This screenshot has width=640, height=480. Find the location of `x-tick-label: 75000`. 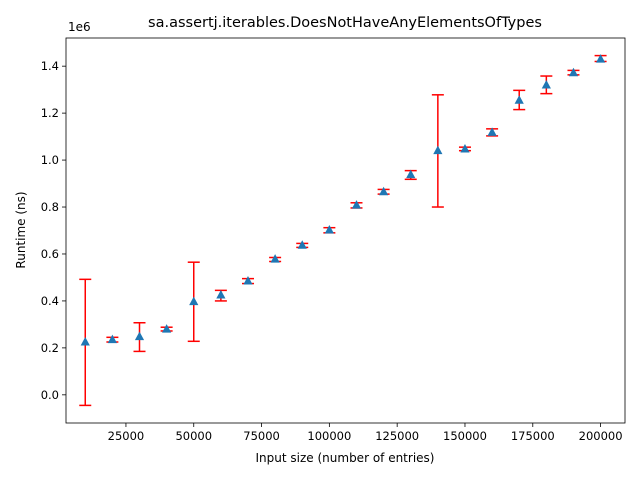

x-tick-label: 75000 is located at coordinates (261, 436).